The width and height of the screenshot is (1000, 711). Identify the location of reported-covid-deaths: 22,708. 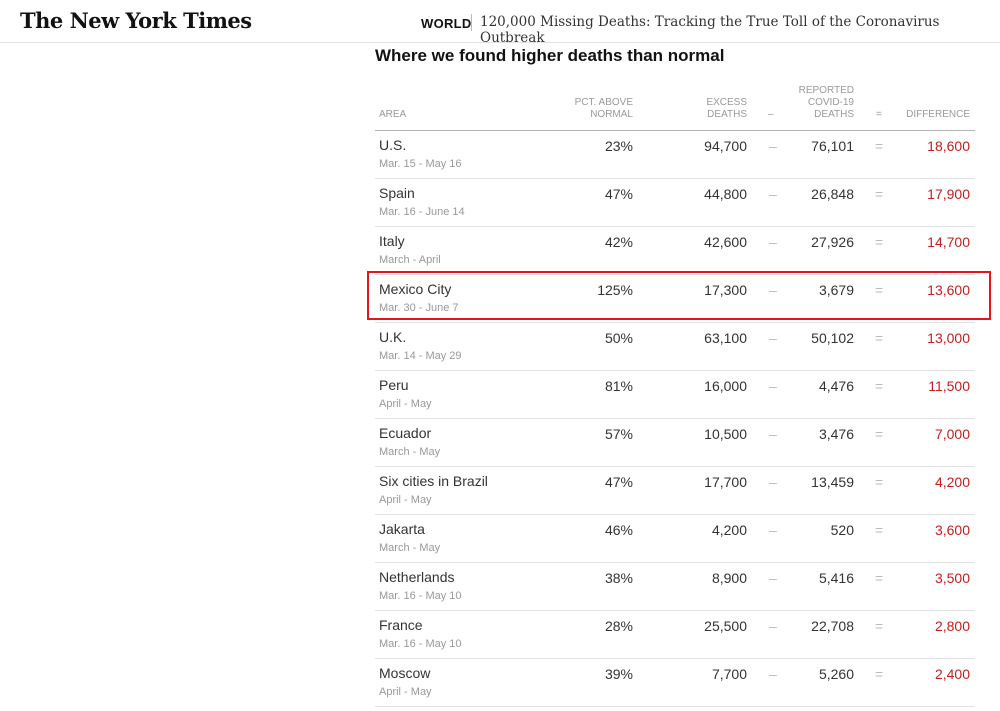
(832, 626).